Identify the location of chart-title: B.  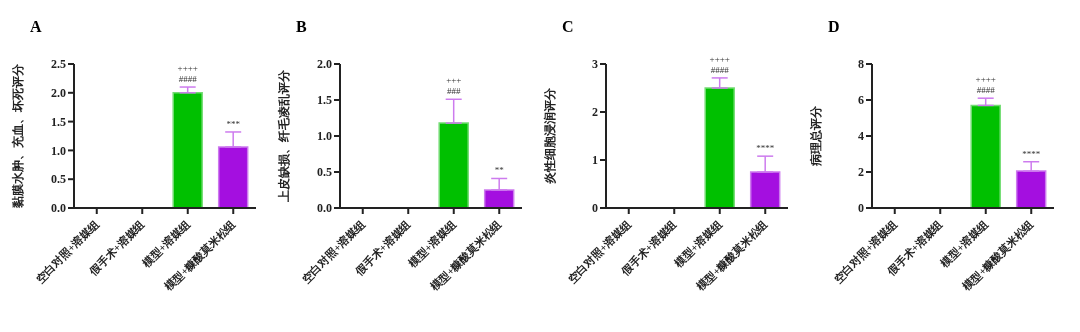
(301, 27).